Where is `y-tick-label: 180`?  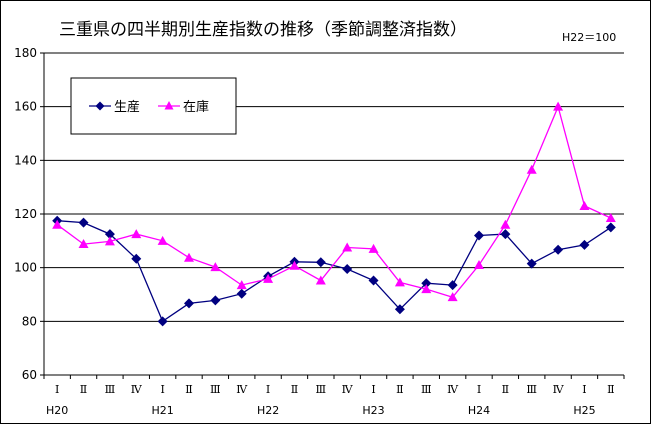
y-tick-label: 180 is located at coordinates (25, 53).